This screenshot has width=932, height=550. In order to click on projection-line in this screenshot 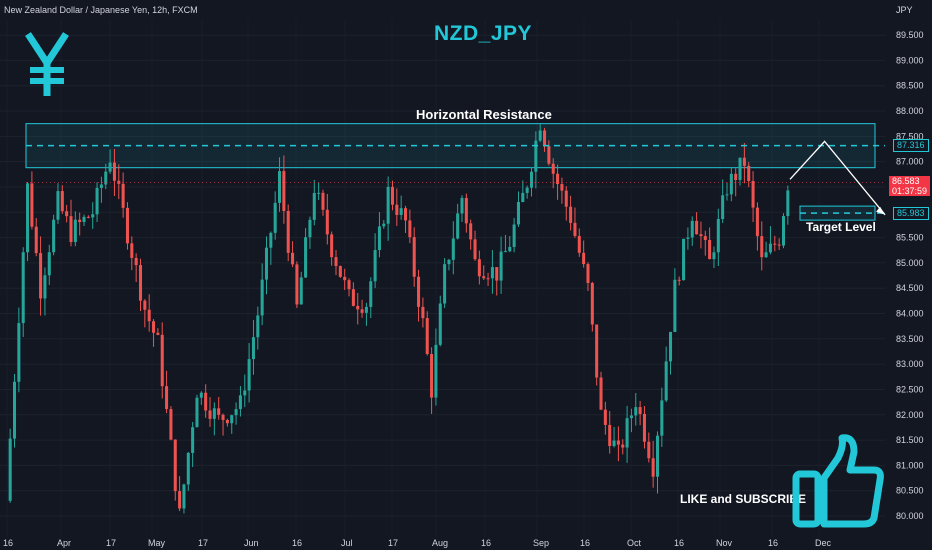, I will do `click(837, 178)`.